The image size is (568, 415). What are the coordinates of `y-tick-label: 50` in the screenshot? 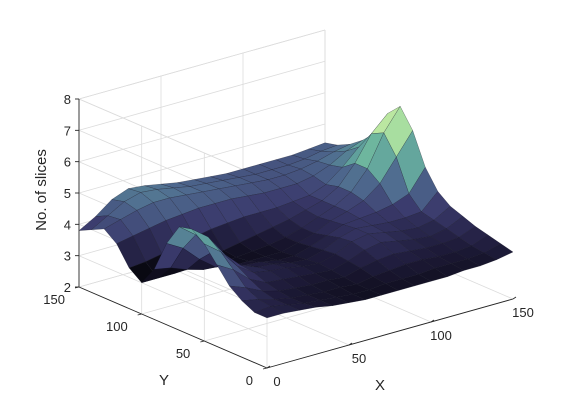 It's located at (183, 353).